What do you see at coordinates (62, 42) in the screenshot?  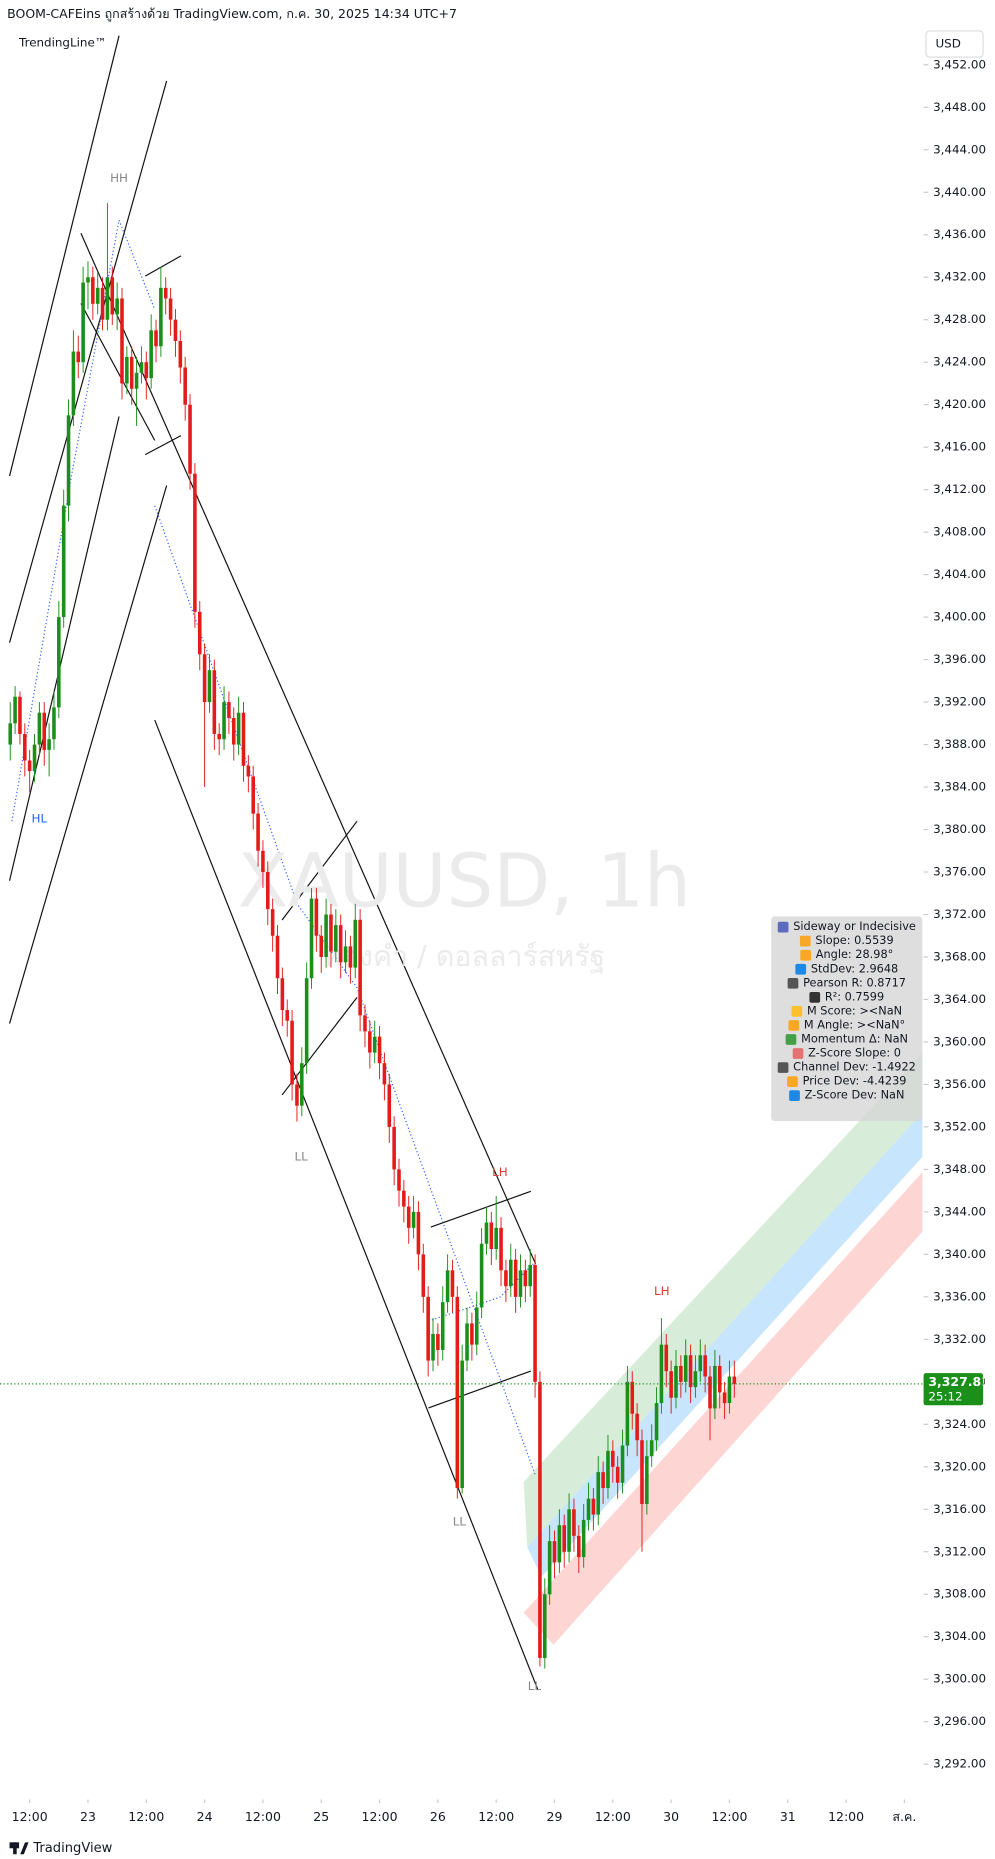 I see `indicator-name: TrendingLine™` at bounding box center [62, 42].